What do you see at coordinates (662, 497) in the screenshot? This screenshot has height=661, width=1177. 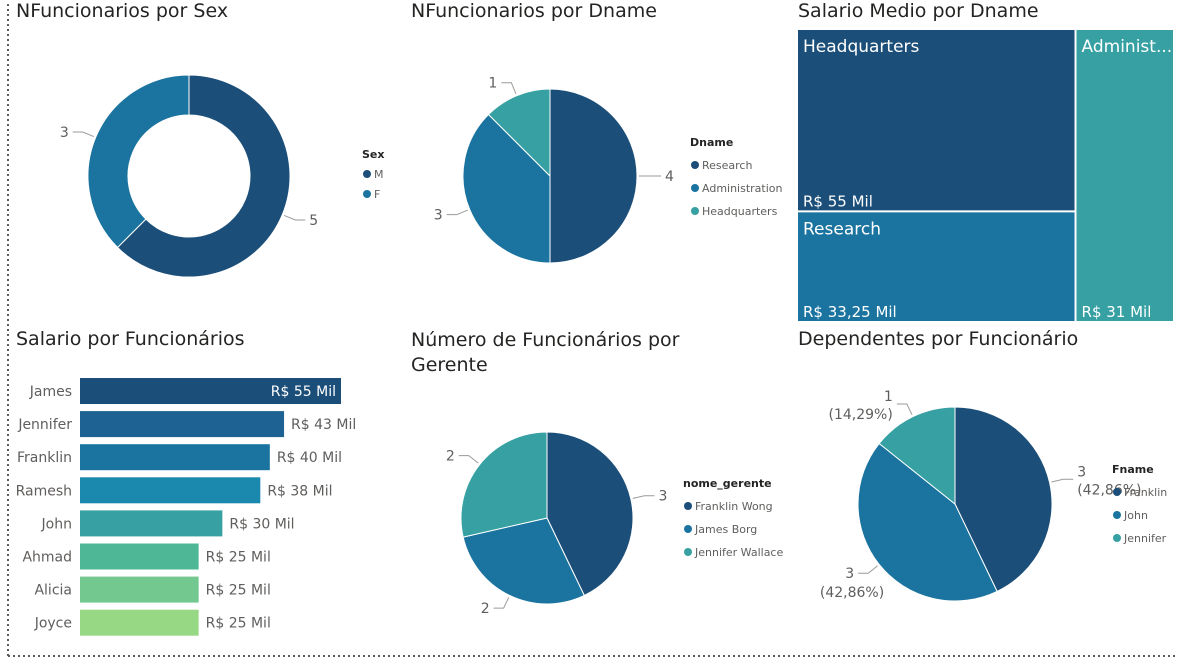 I see `gerente-label-0: 3` at bounding box center [662, 497].